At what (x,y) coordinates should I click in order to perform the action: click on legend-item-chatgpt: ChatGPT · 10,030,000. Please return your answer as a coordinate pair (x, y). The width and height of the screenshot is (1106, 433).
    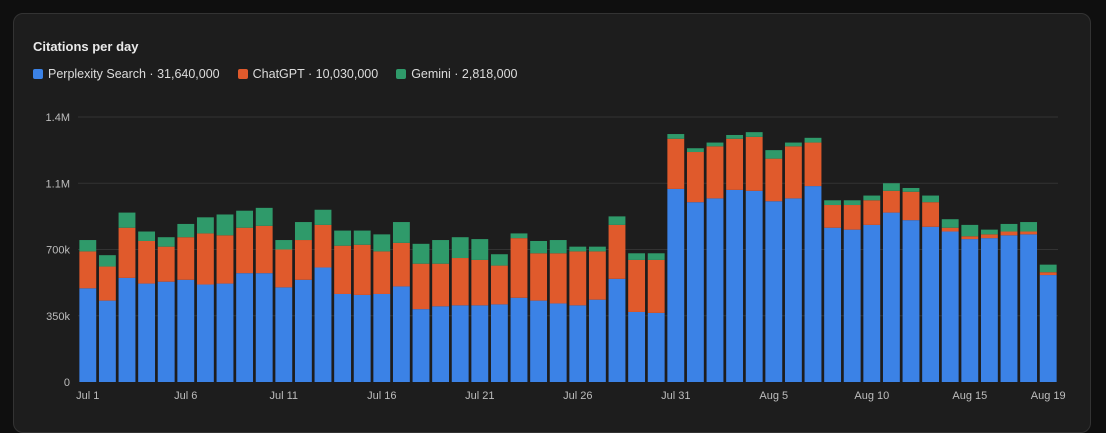
    Looking at the image, I should click on (307, 74).